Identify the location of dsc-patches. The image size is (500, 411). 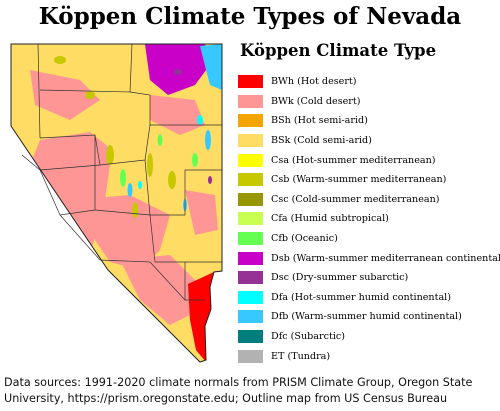
(193, 126).